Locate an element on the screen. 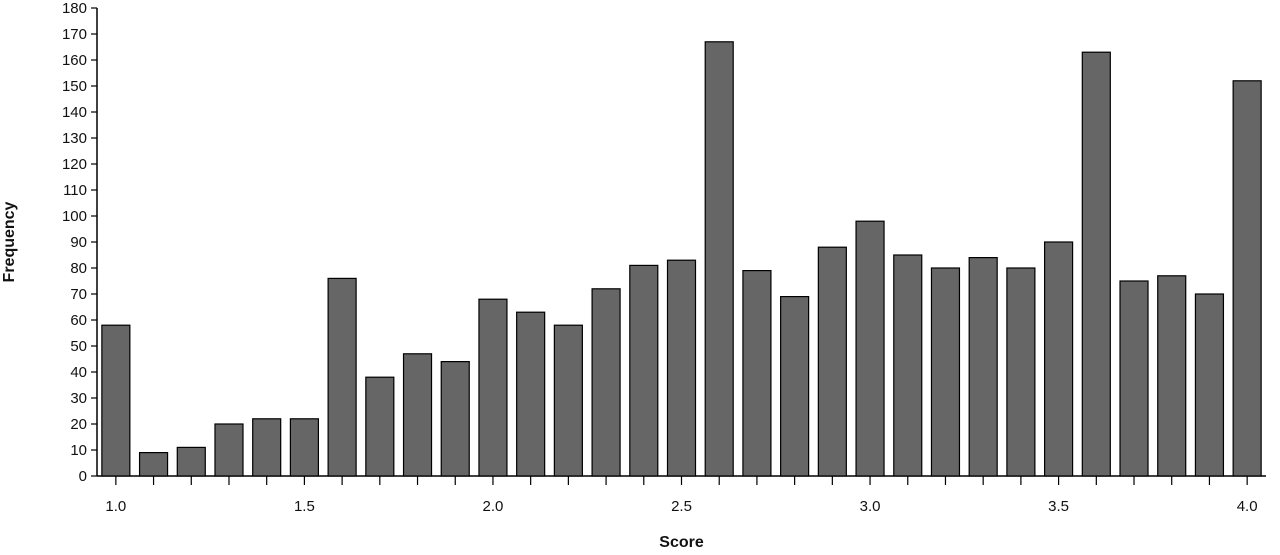 Image resolution: width=1280 pixels, height=555 pixels. y-tick-label: 170 is located at coordinates (74, 34).